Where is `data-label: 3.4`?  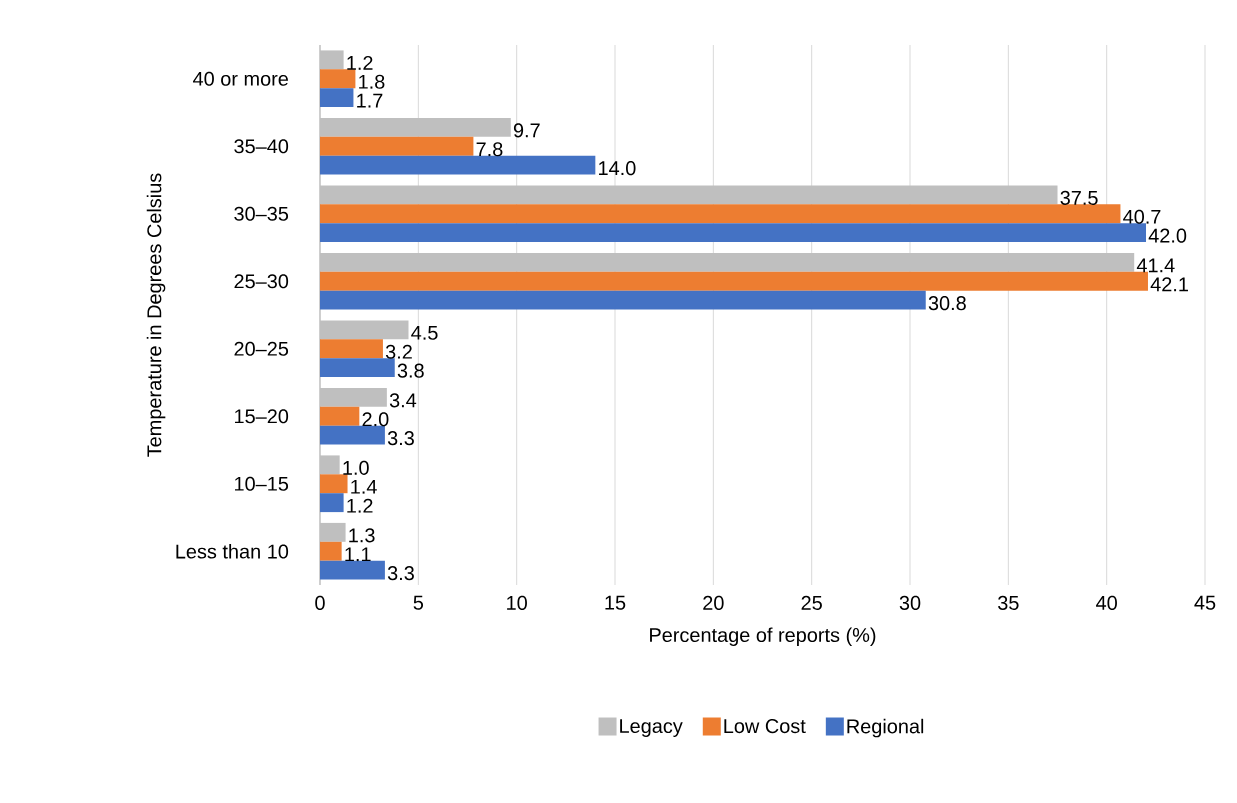 data-label: 3.4 is located at coordinates (403, 400).